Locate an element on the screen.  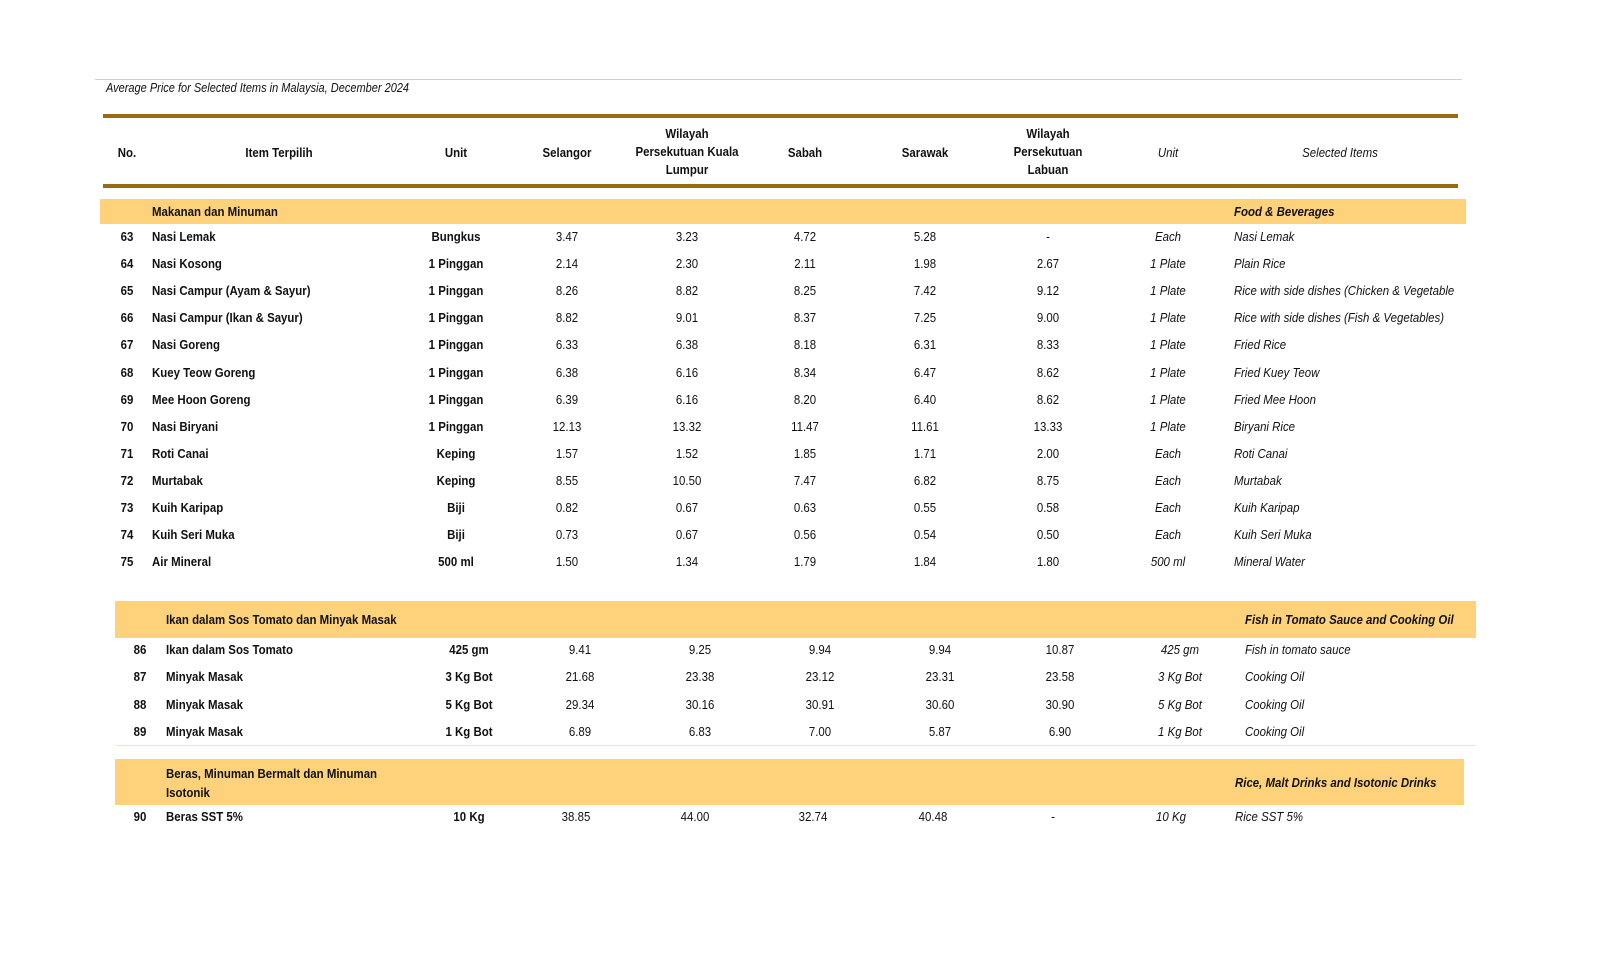
item-name-en: Fried Rice is located at coordinates (1260, 345).